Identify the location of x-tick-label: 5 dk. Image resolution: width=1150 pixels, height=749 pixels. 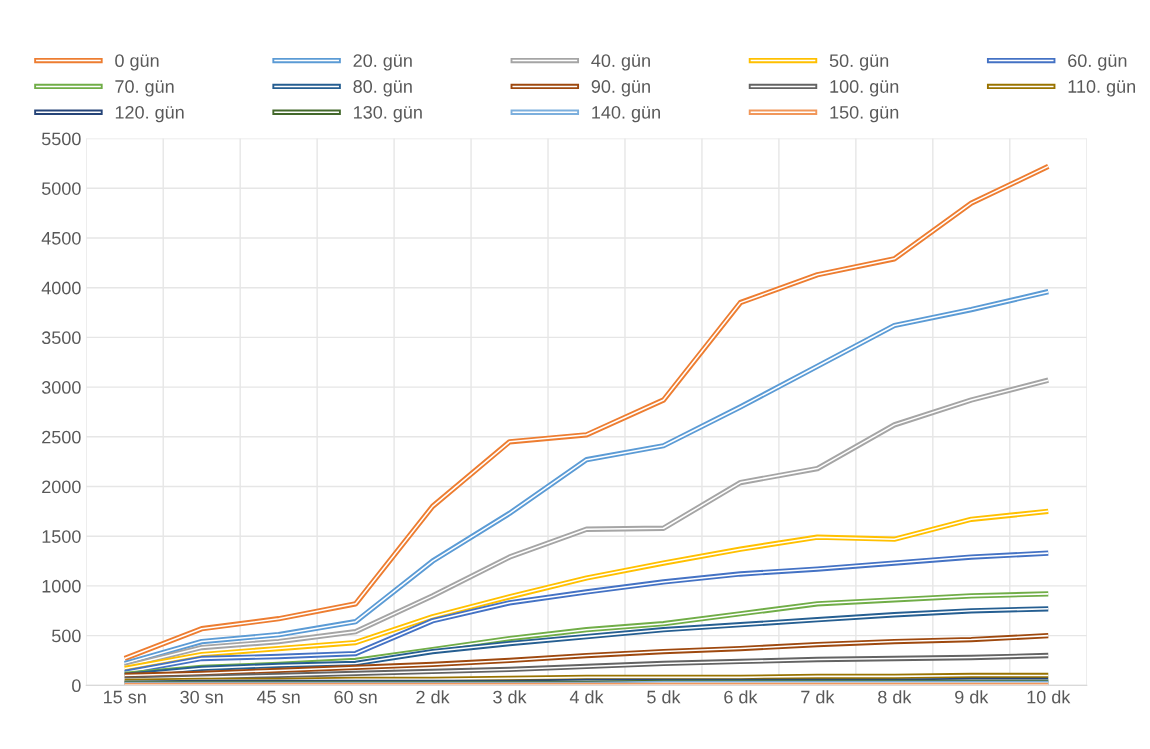
(664, 697).